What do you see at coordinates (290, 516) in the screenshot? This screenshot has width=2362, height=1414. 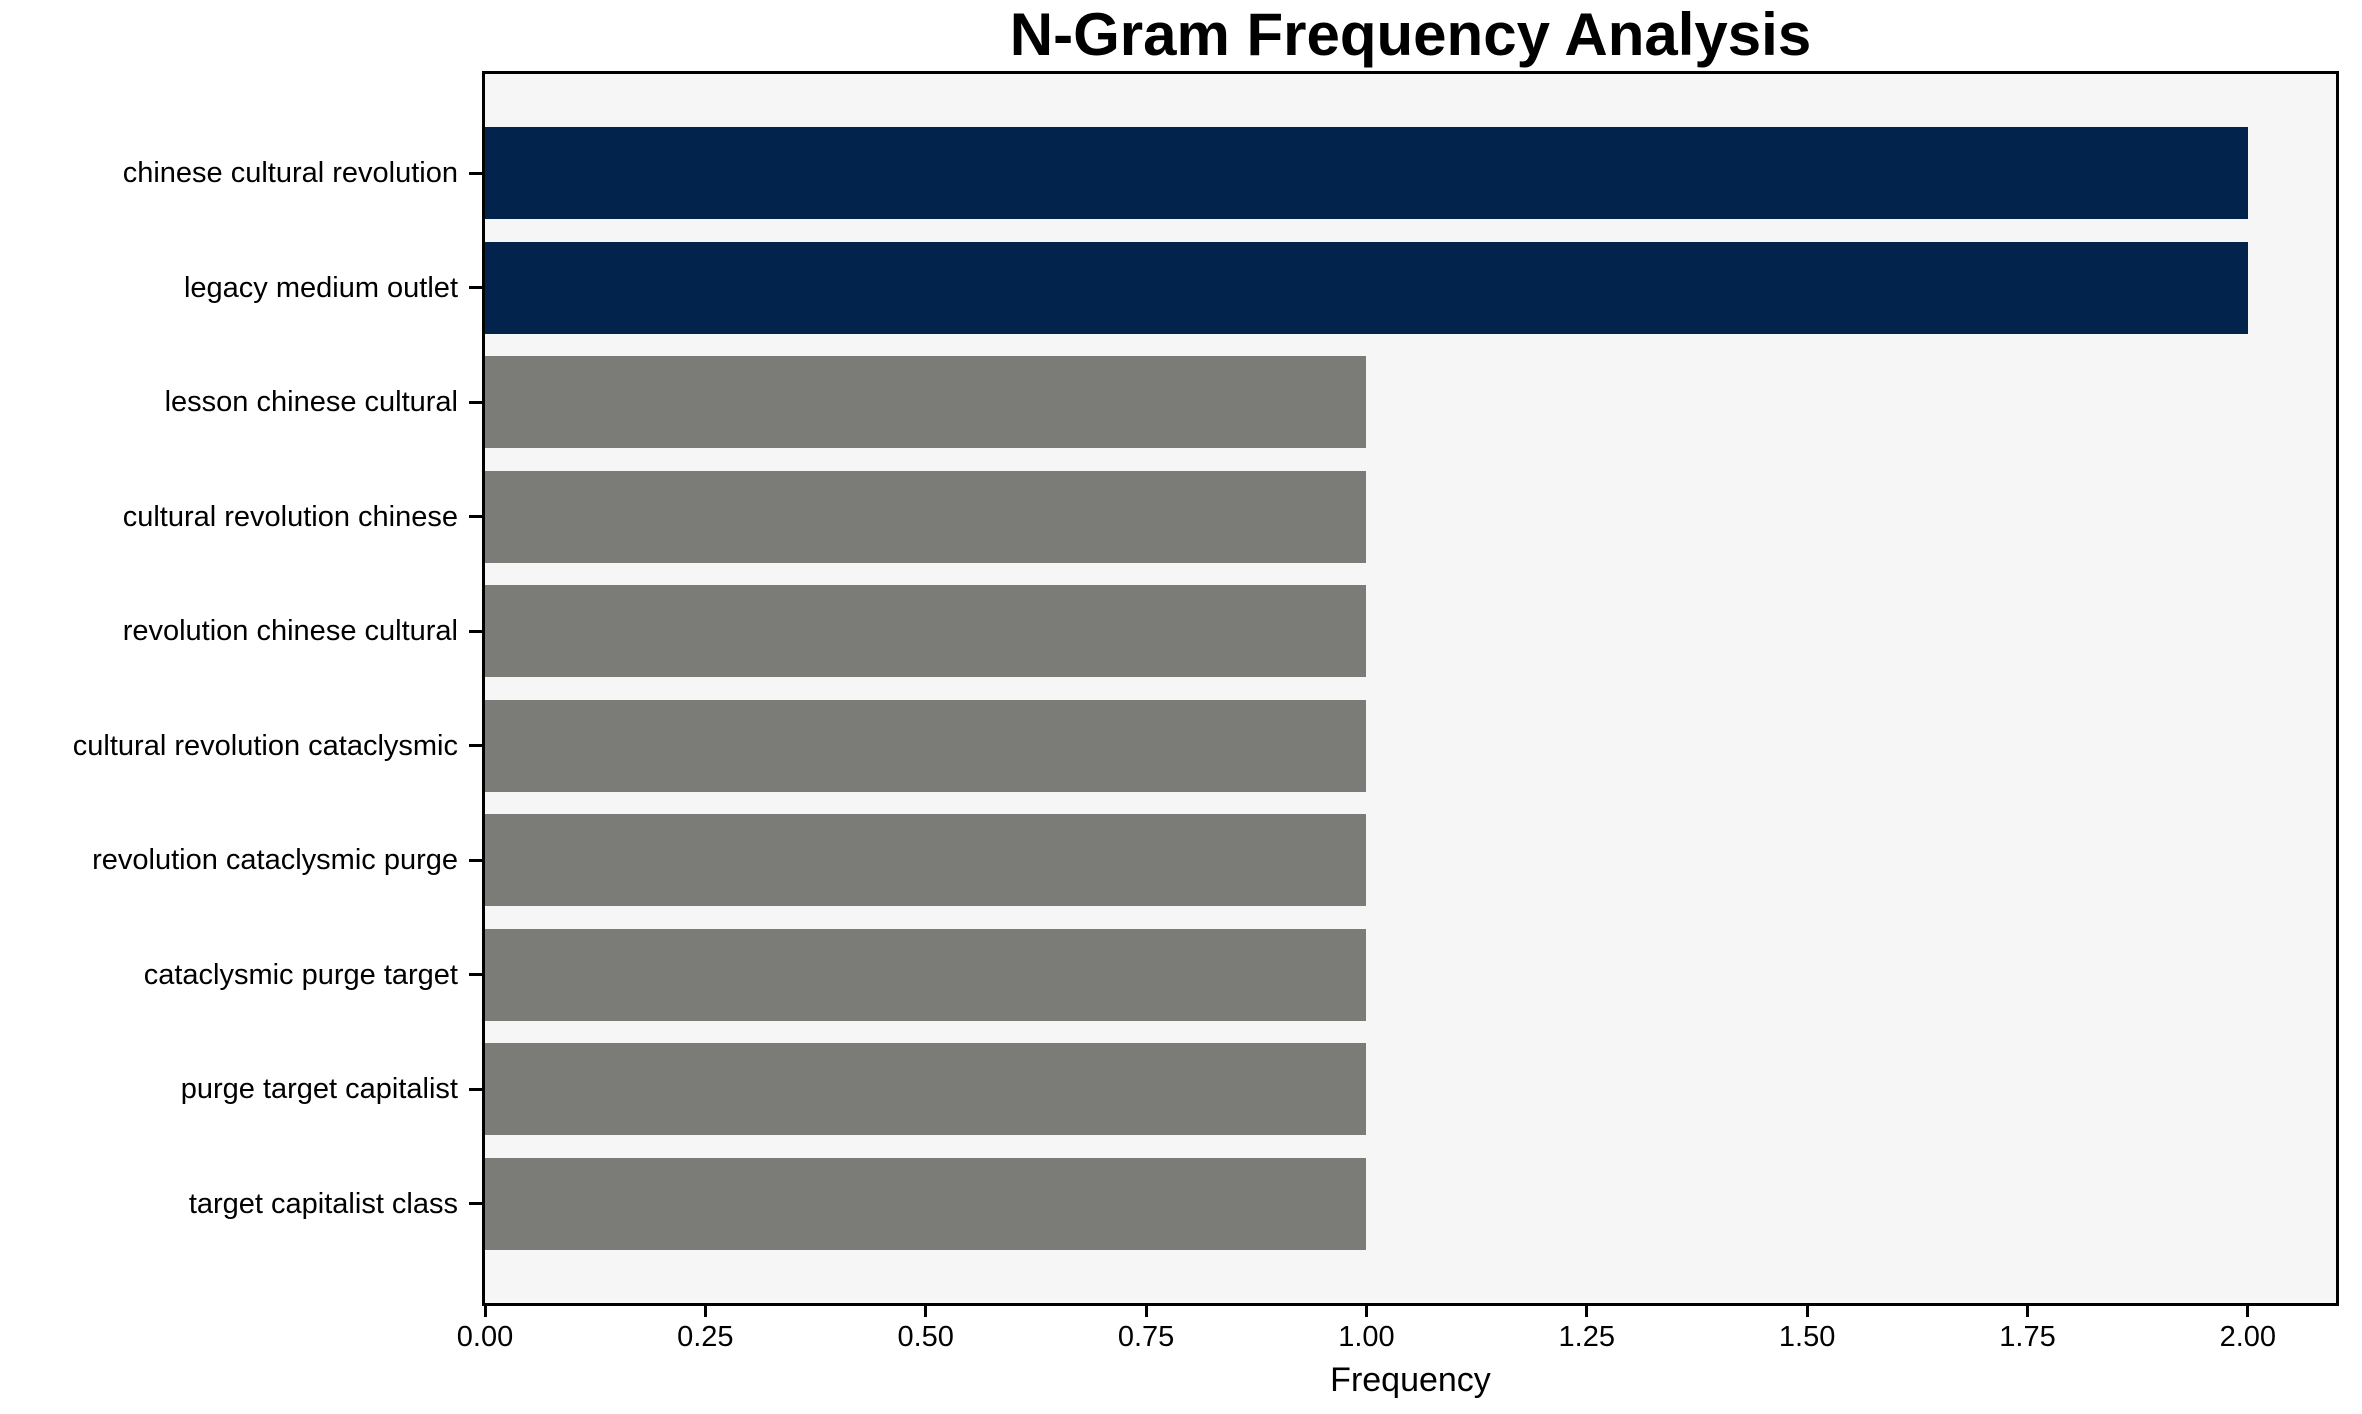 I see `y-tick-label: cultural revolution chinese` at bounding box center [290, 516].